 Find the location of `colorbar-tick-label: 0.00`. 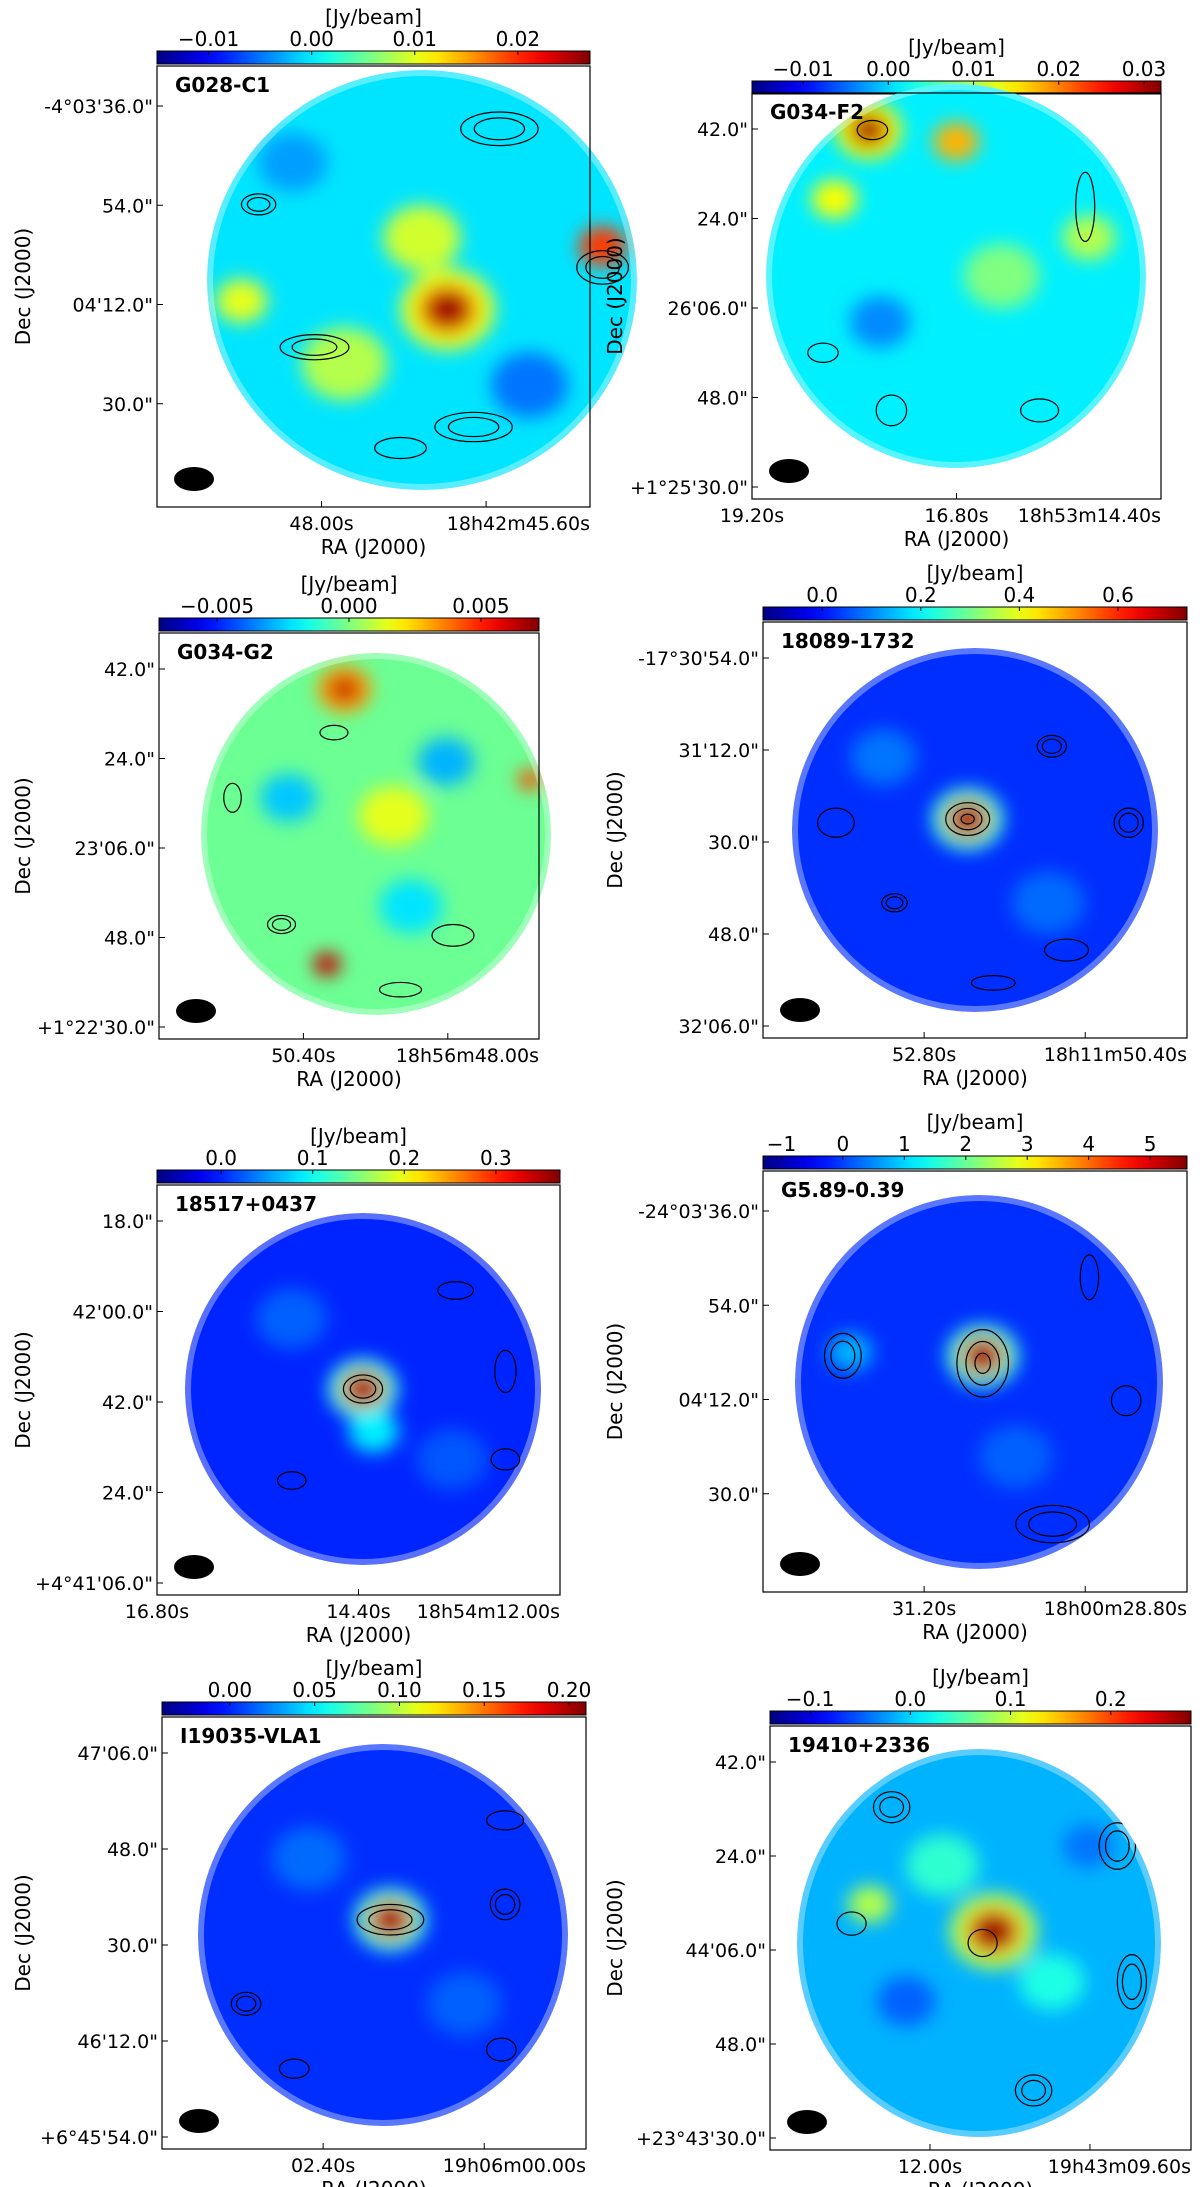

colorbar-tick-label: 0.00 is located at coordinates (888, 69).